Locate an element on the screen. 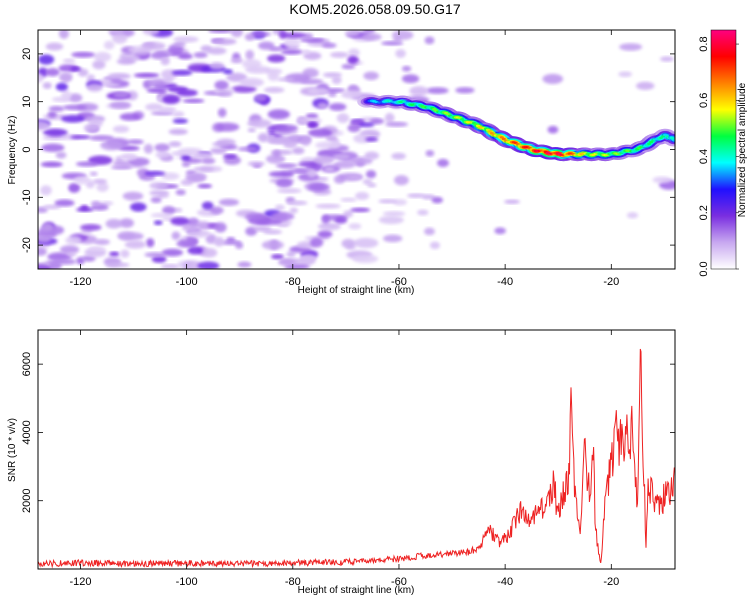 This screenshot has height=600, width=750. spectrogram-y-tick-label: 10 is located at coordinates (27, 102).